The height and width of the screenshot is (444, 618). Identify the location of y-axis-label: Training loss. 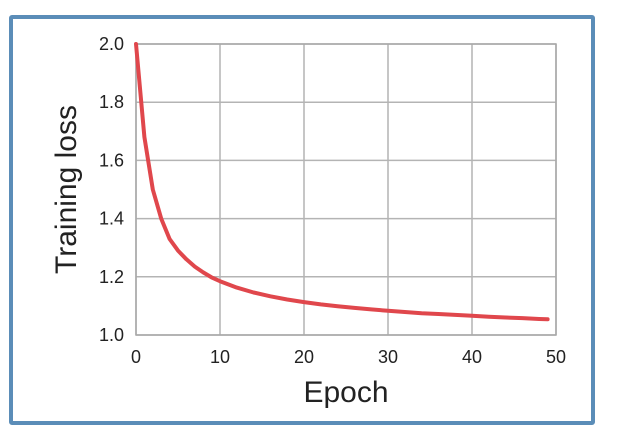
(66, 189).